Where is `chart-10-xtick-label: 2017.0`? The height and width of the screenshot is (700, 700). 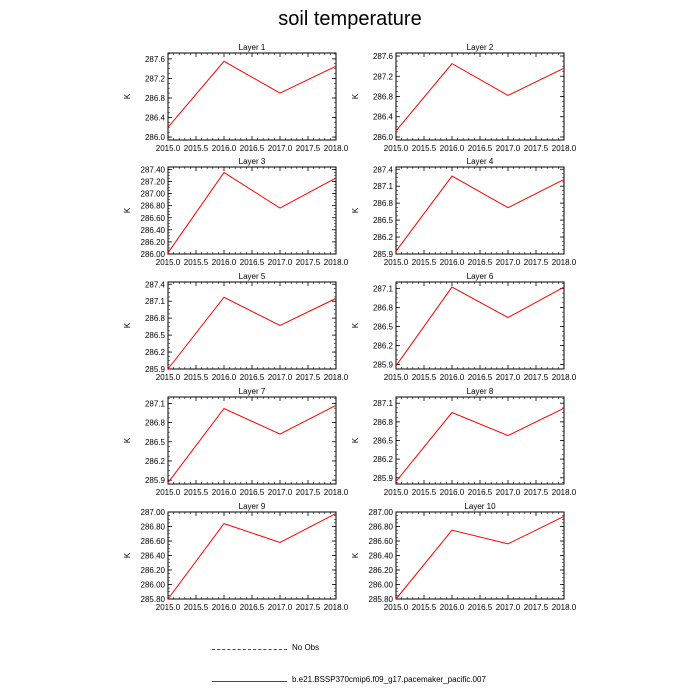 chart-10-xtick-label: 2017.0 is located at coordinates (508, 607).